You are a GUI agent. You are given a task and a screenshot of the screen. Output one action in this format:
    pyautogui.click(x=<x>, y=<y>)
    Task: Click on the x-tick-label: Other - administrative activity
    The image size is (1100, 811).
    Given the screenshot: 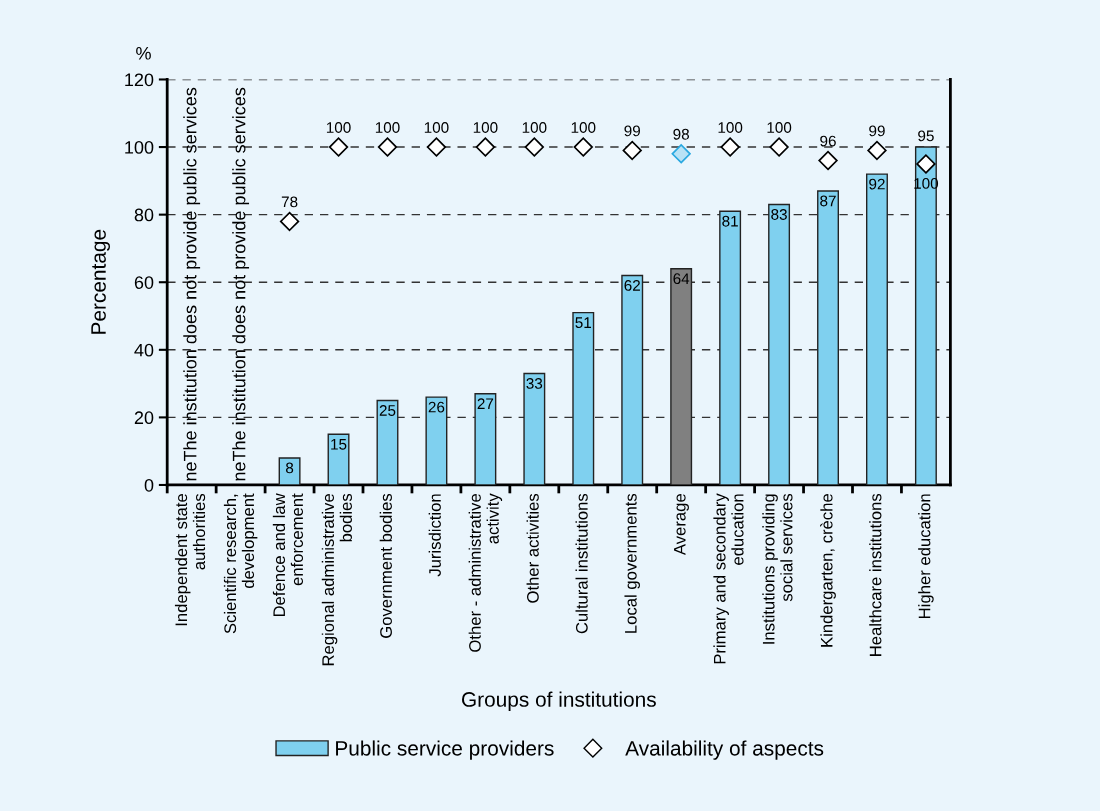 What is the action you would take?
    pyautogui.click(x=485, y=572)
    